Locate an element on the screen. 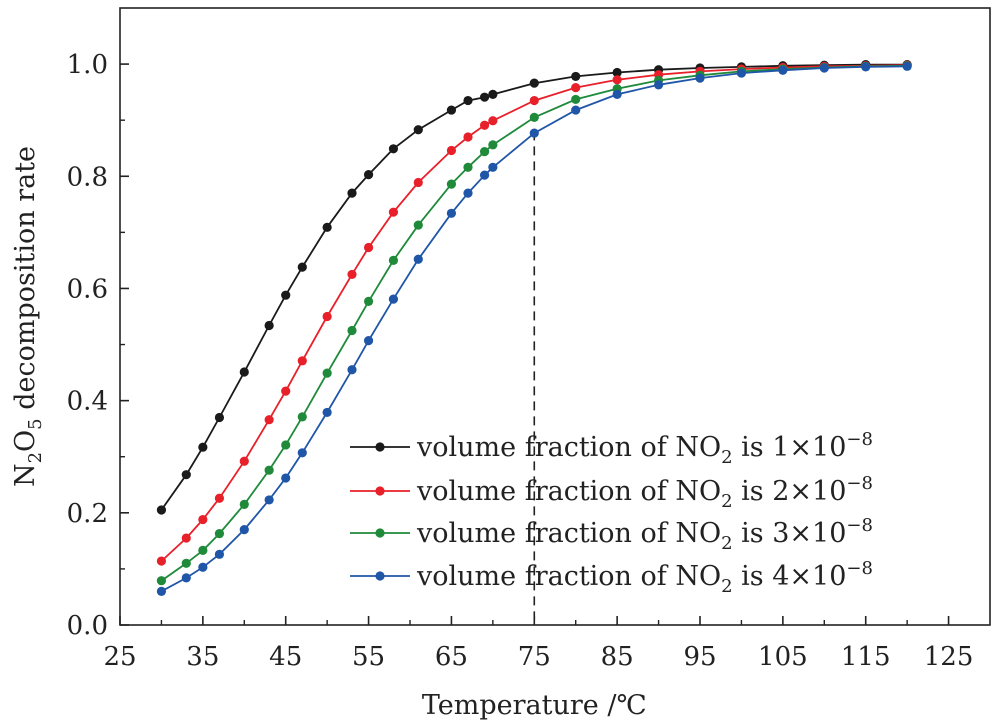 Image resolution: width=1000 pixels, height=728 pixels. legend-text-part: is 3×10 is located at coordinates (790, 533).